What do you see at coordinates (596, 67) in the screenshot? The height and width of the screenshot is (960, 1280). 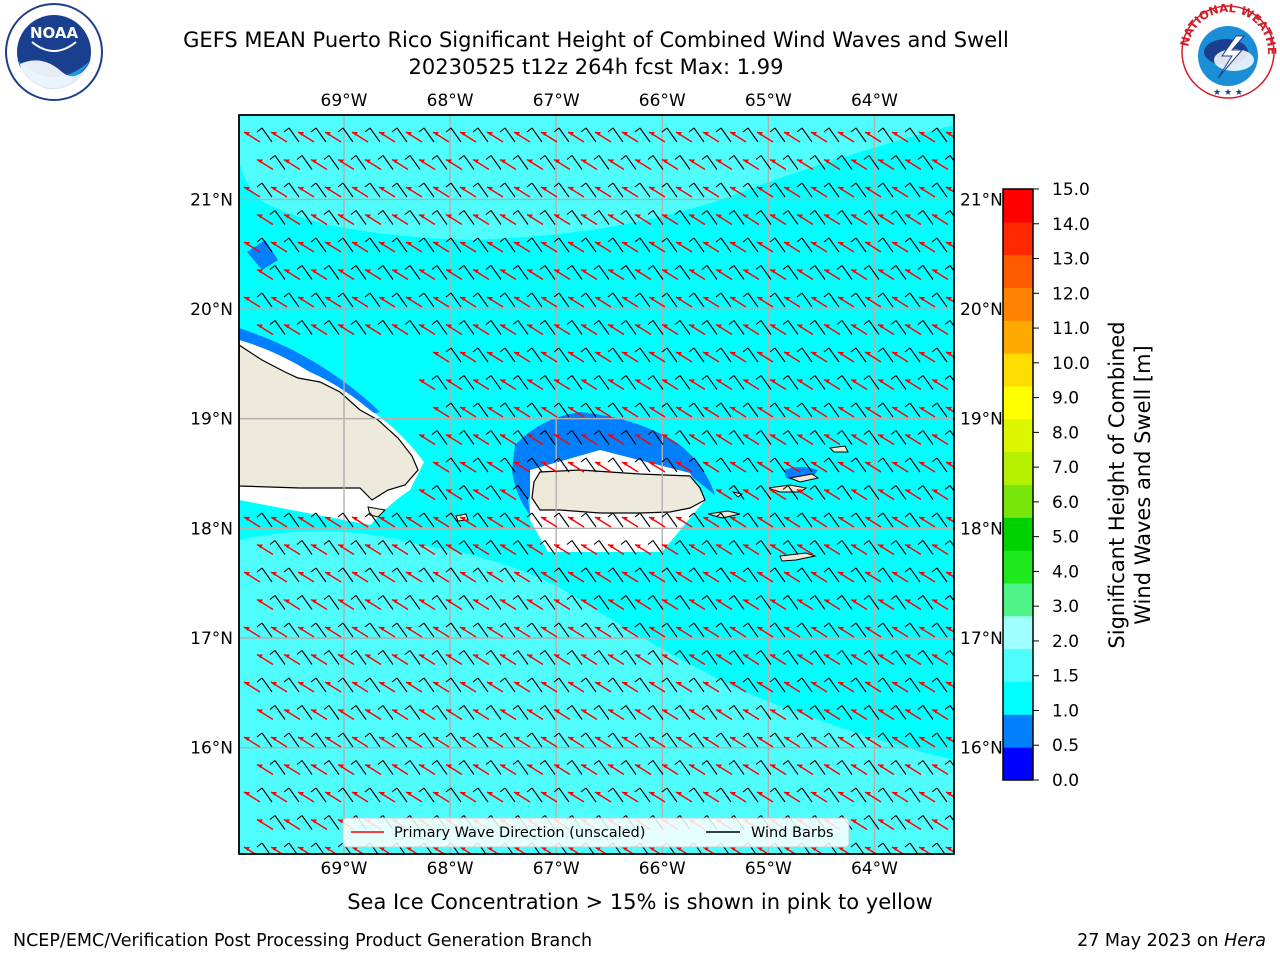 I see `chart-subtitle: 20230525 t12z 264h fcst Max: 1.99` at bounding box center [596, 67].